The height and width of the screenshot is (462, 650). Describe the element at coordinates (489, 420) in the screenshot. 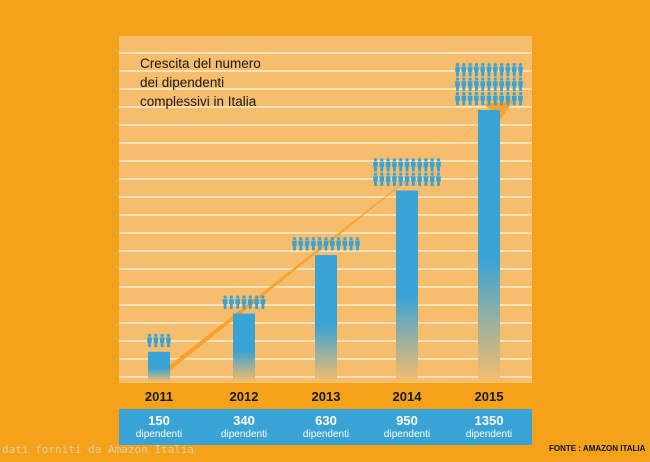

I see `data-label: 1350` at that location.